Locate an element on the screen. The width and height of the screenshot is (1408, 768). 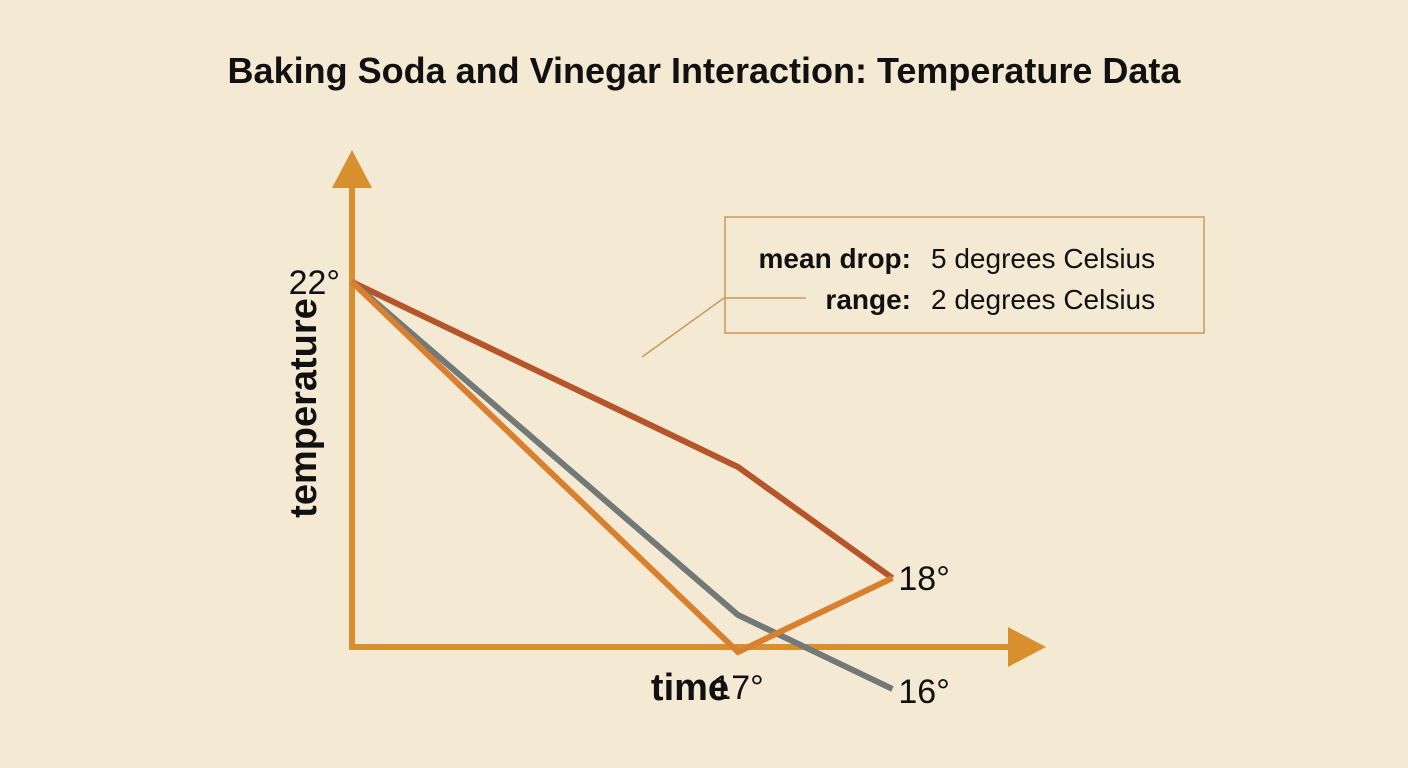
x-axis-label: time is located at coordinates (690, 688).